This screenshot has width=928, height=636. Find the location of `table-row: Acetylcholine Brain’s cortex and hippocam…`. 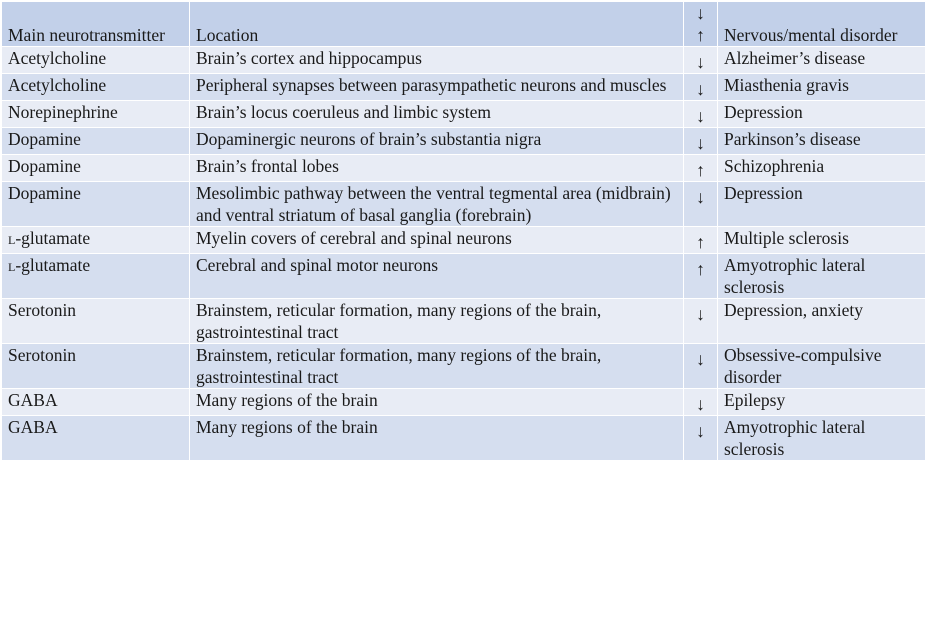

table-row: Acetylcholine Brain’s cortex and hippocam… is located at coordinates (463, 60).